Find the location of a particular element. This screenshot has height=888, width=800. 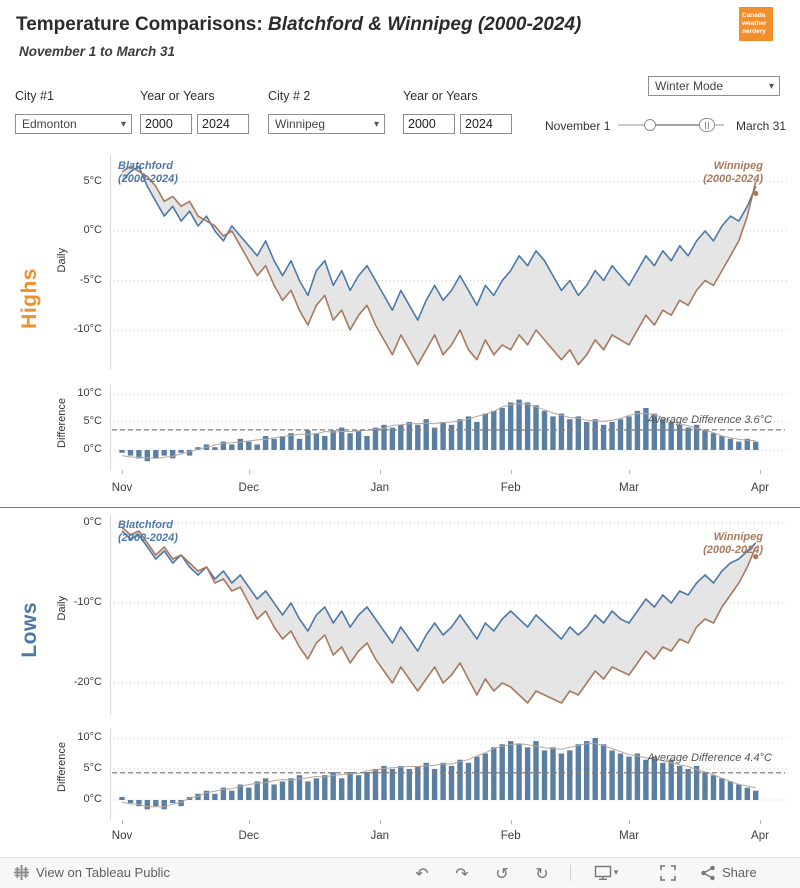

avg-difference-note-highs: Average Difference 3.6°C is located at coordinates (709, 420).